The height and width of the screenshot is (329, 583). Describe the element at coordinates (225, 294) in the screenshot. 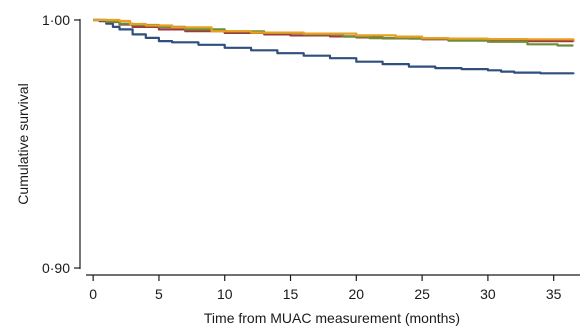

I see `x-tick-label: 10` at that location.